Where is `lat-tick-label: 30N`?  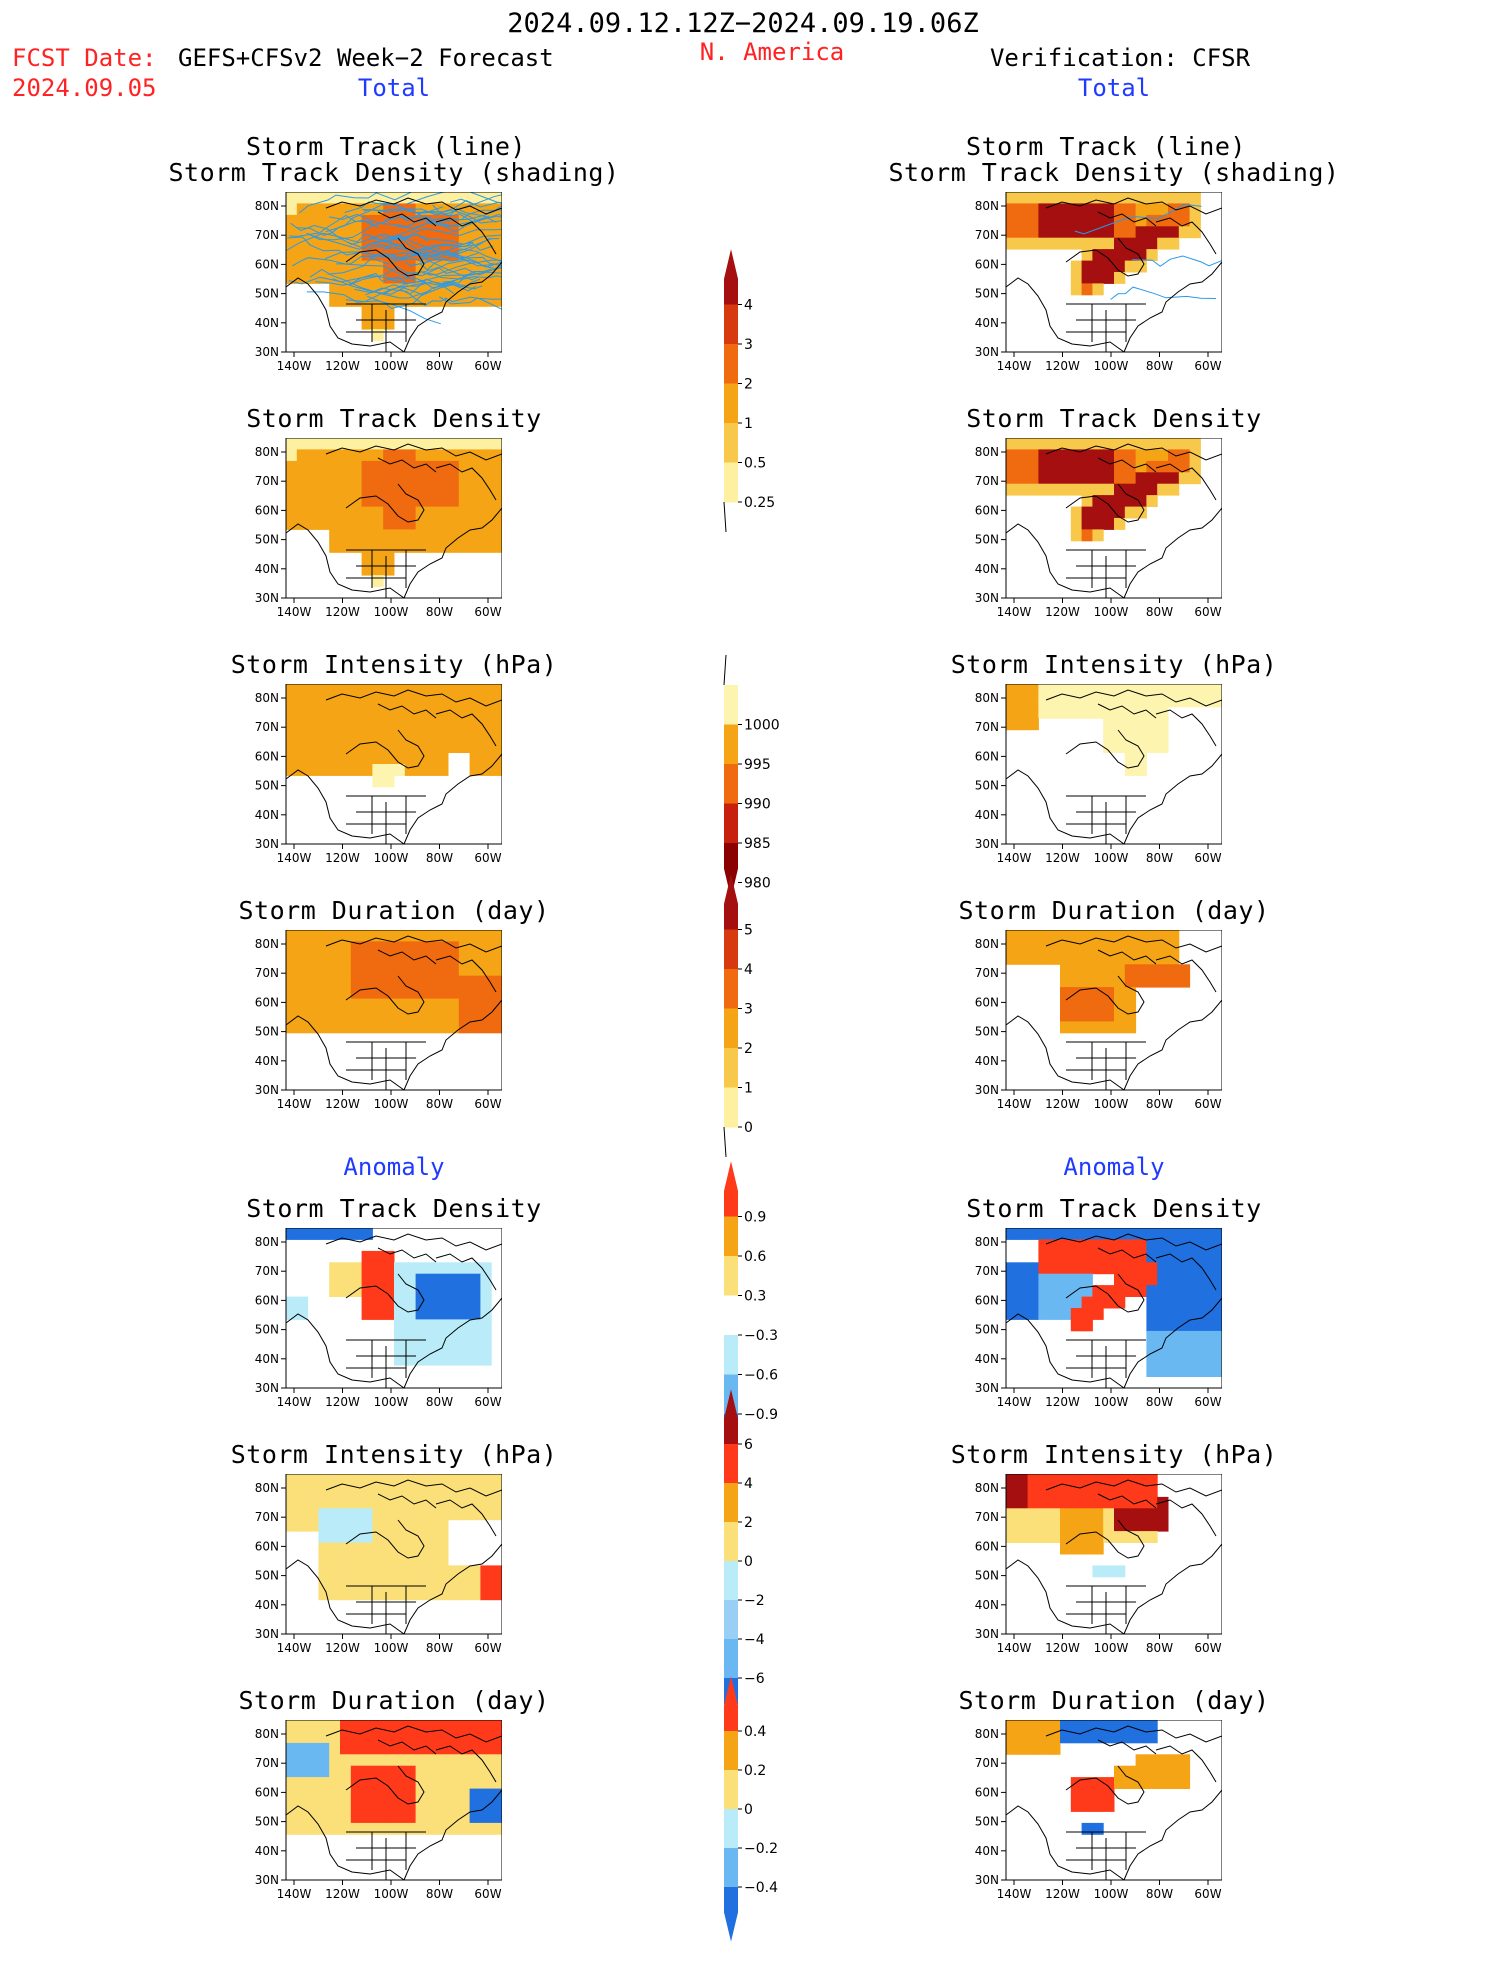 lat-tick-label: 30N is located at coordinates (267, 844).